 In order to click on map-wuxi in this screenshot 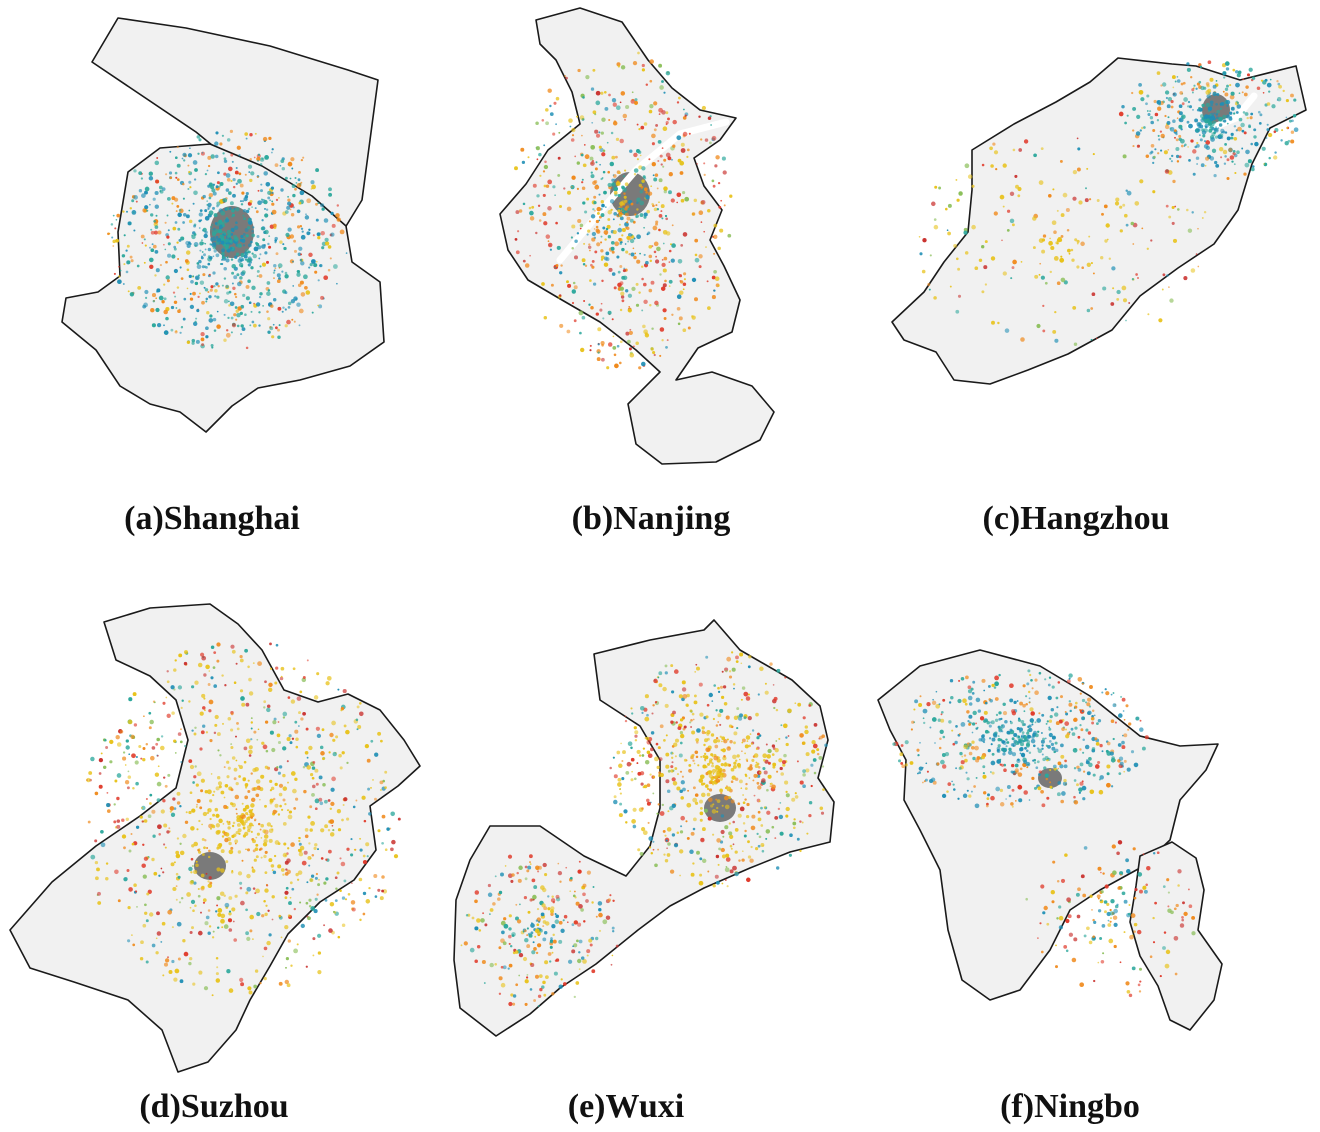, I will do `click(644, 828)`.